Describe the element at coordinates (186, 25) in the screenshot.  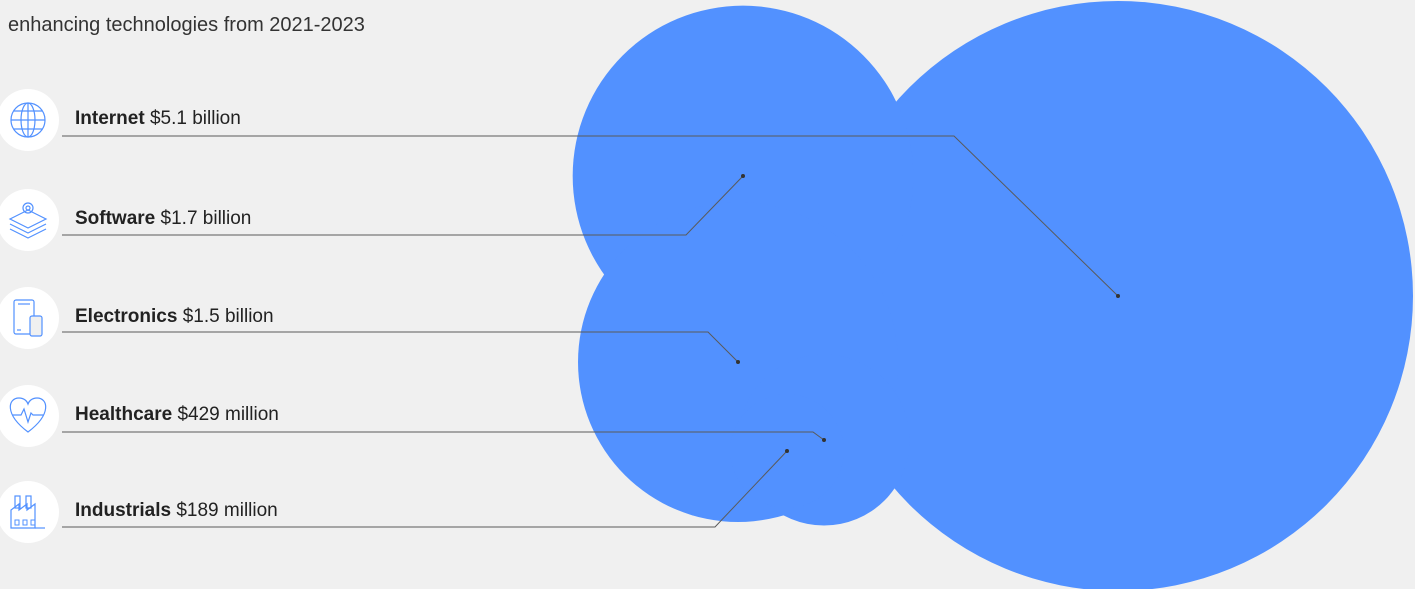
I see `chart-intro-text: enhancing technologies from 2021-2023` at that location.